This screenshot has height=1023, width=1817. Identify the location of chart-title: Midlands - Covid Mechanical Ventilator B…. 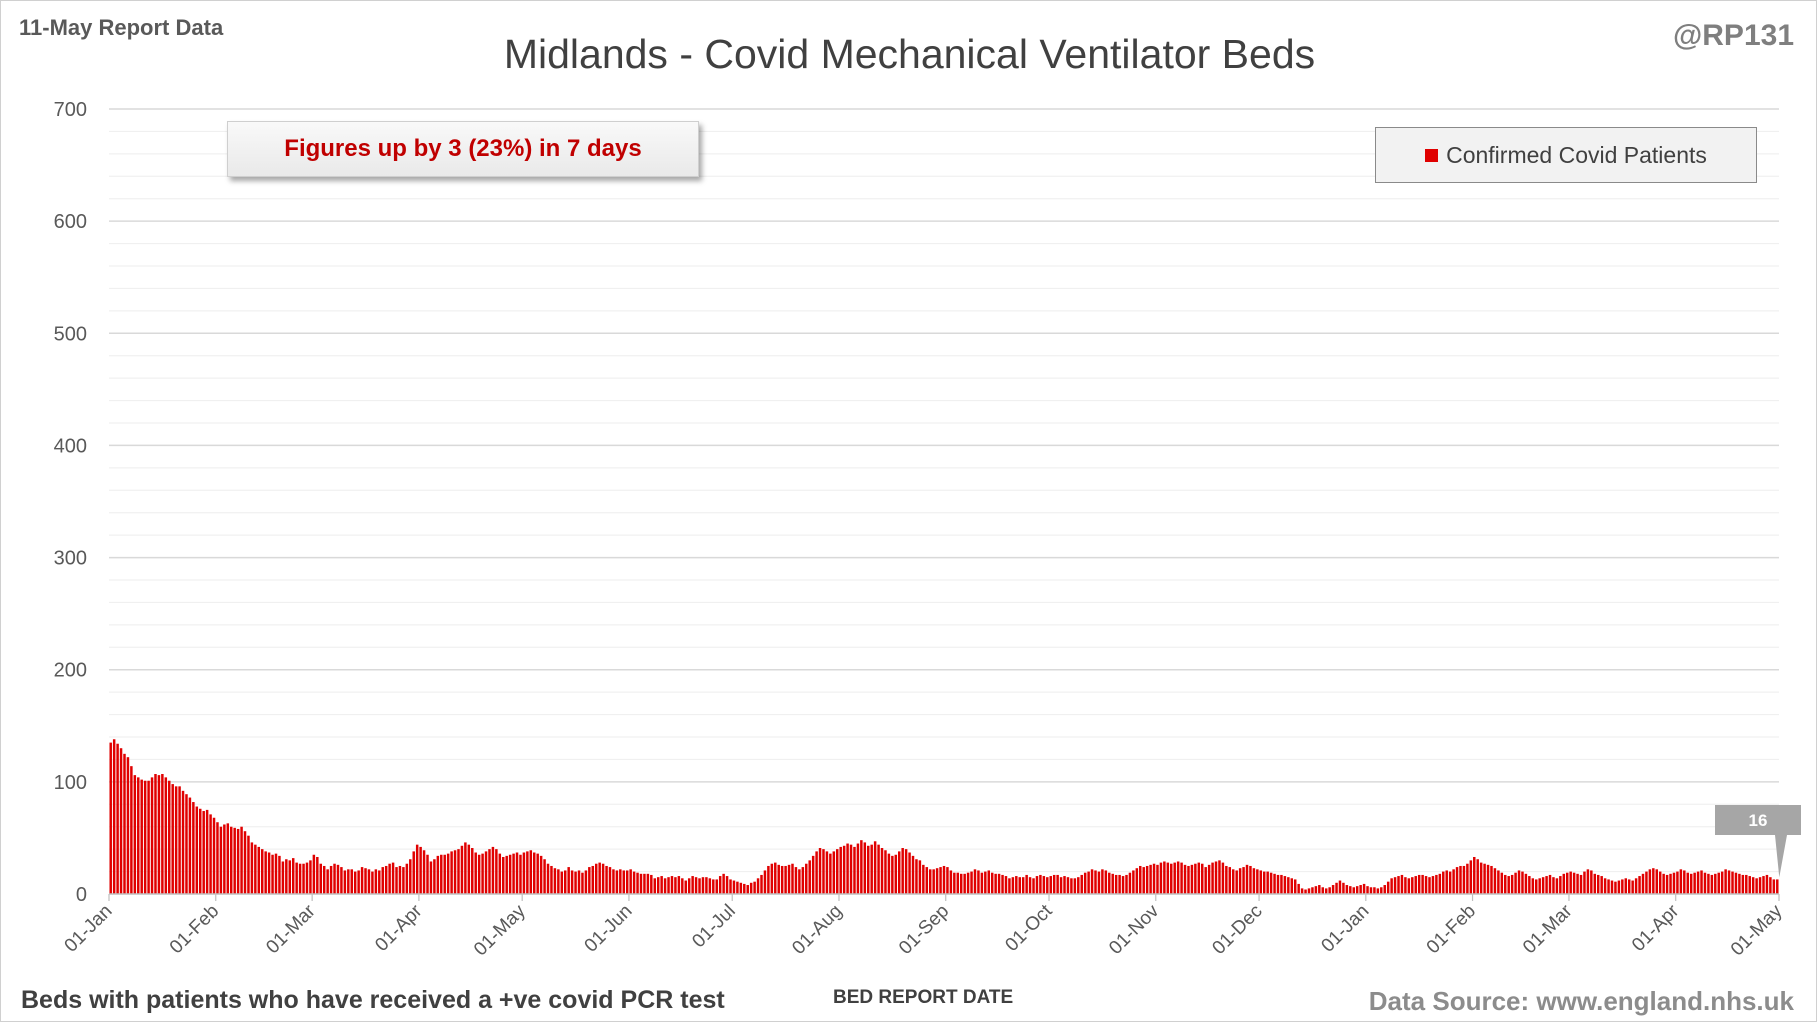
(909, 54).